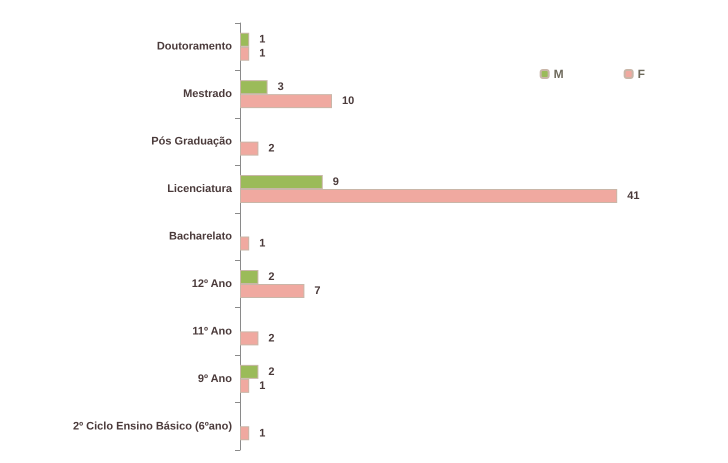 The image size is (728, 463). I want to click on y-tick-label: 9º Ano, so click(215, 378).